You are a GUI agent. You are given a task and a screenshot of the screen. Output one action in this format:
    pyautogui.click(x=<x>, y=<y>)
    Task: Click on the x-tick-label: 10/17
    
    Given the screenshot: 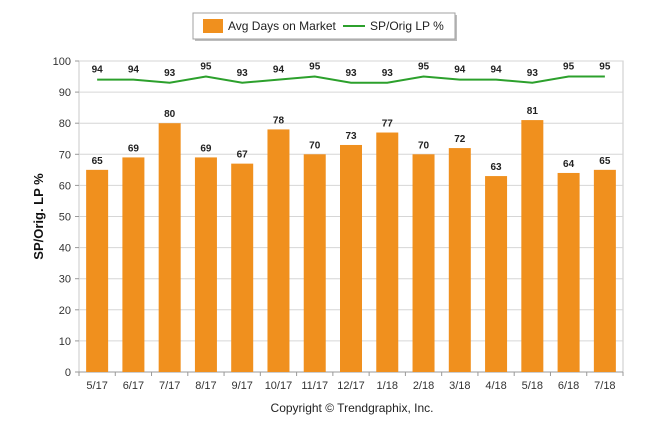 What is the action you would take?
    pyautogui.click(x=279, y=386)
    